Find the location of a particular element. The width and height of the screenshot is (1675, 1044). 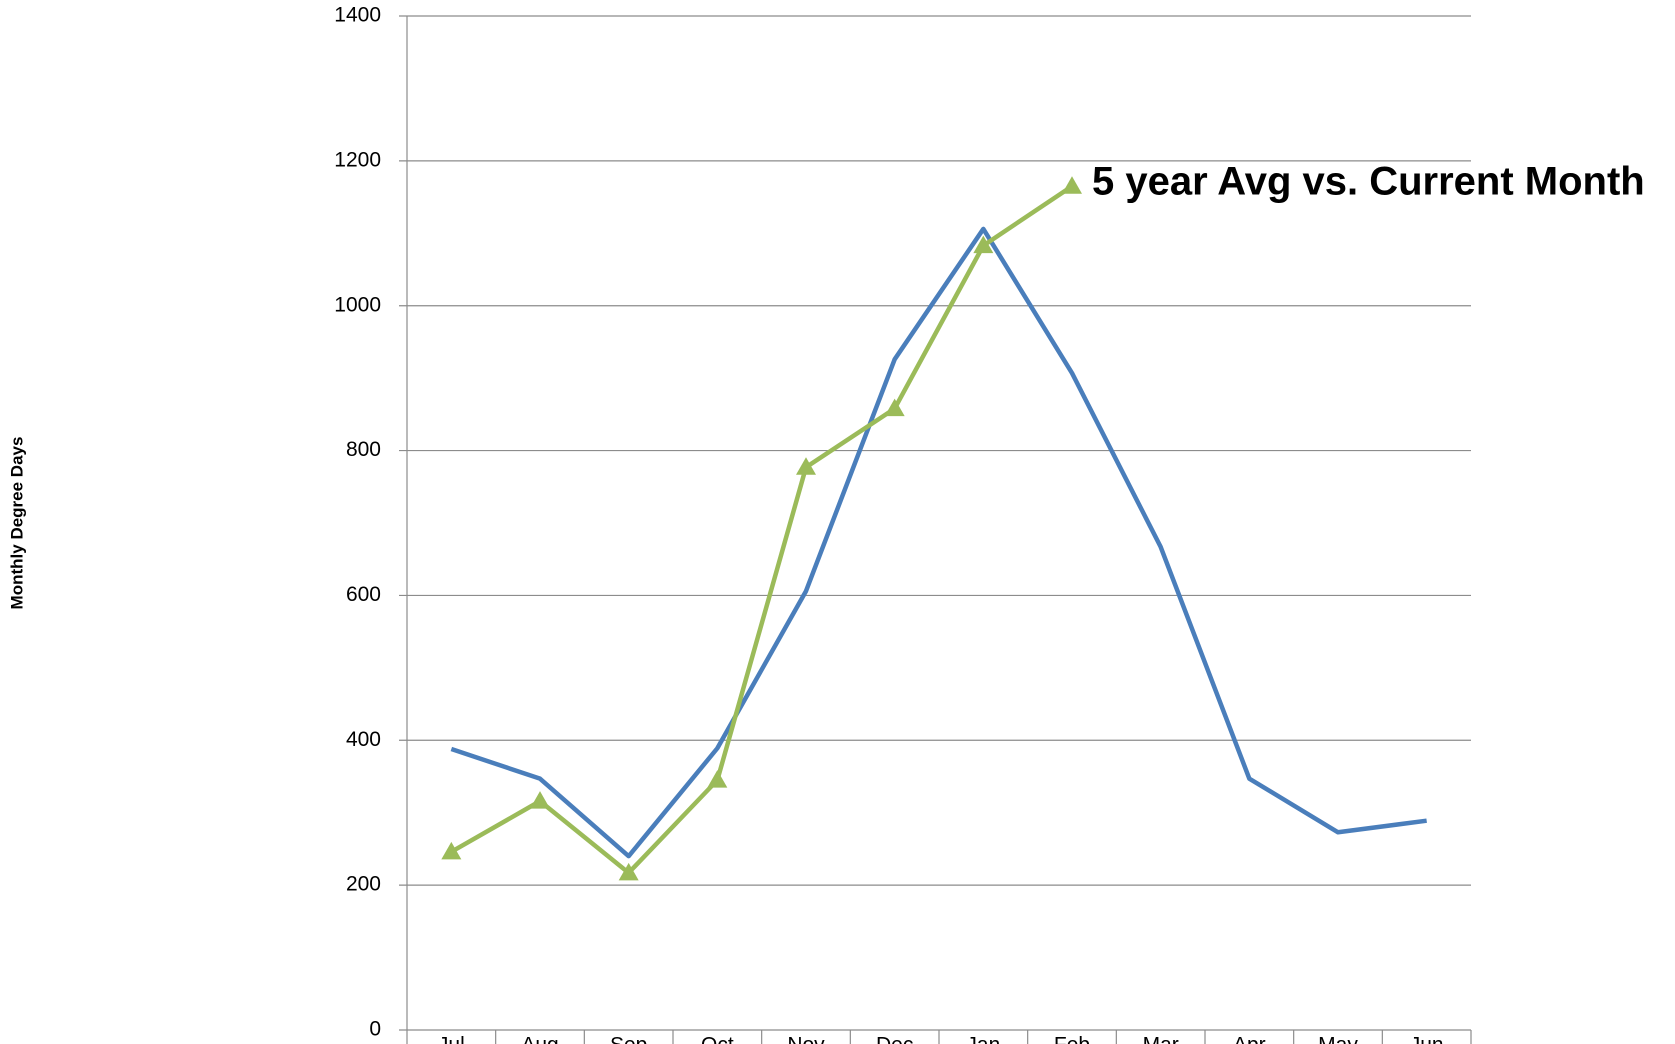

x-tick-label: Aug is located at coordinates (539, 1039).